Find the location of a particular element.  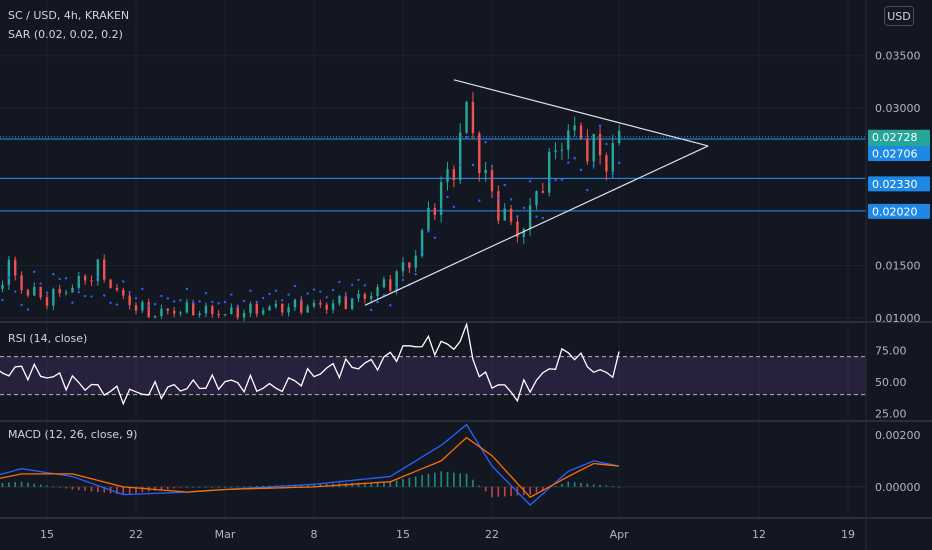

macd-tick-label: 0.00000 is located at coordinates (898, 487).